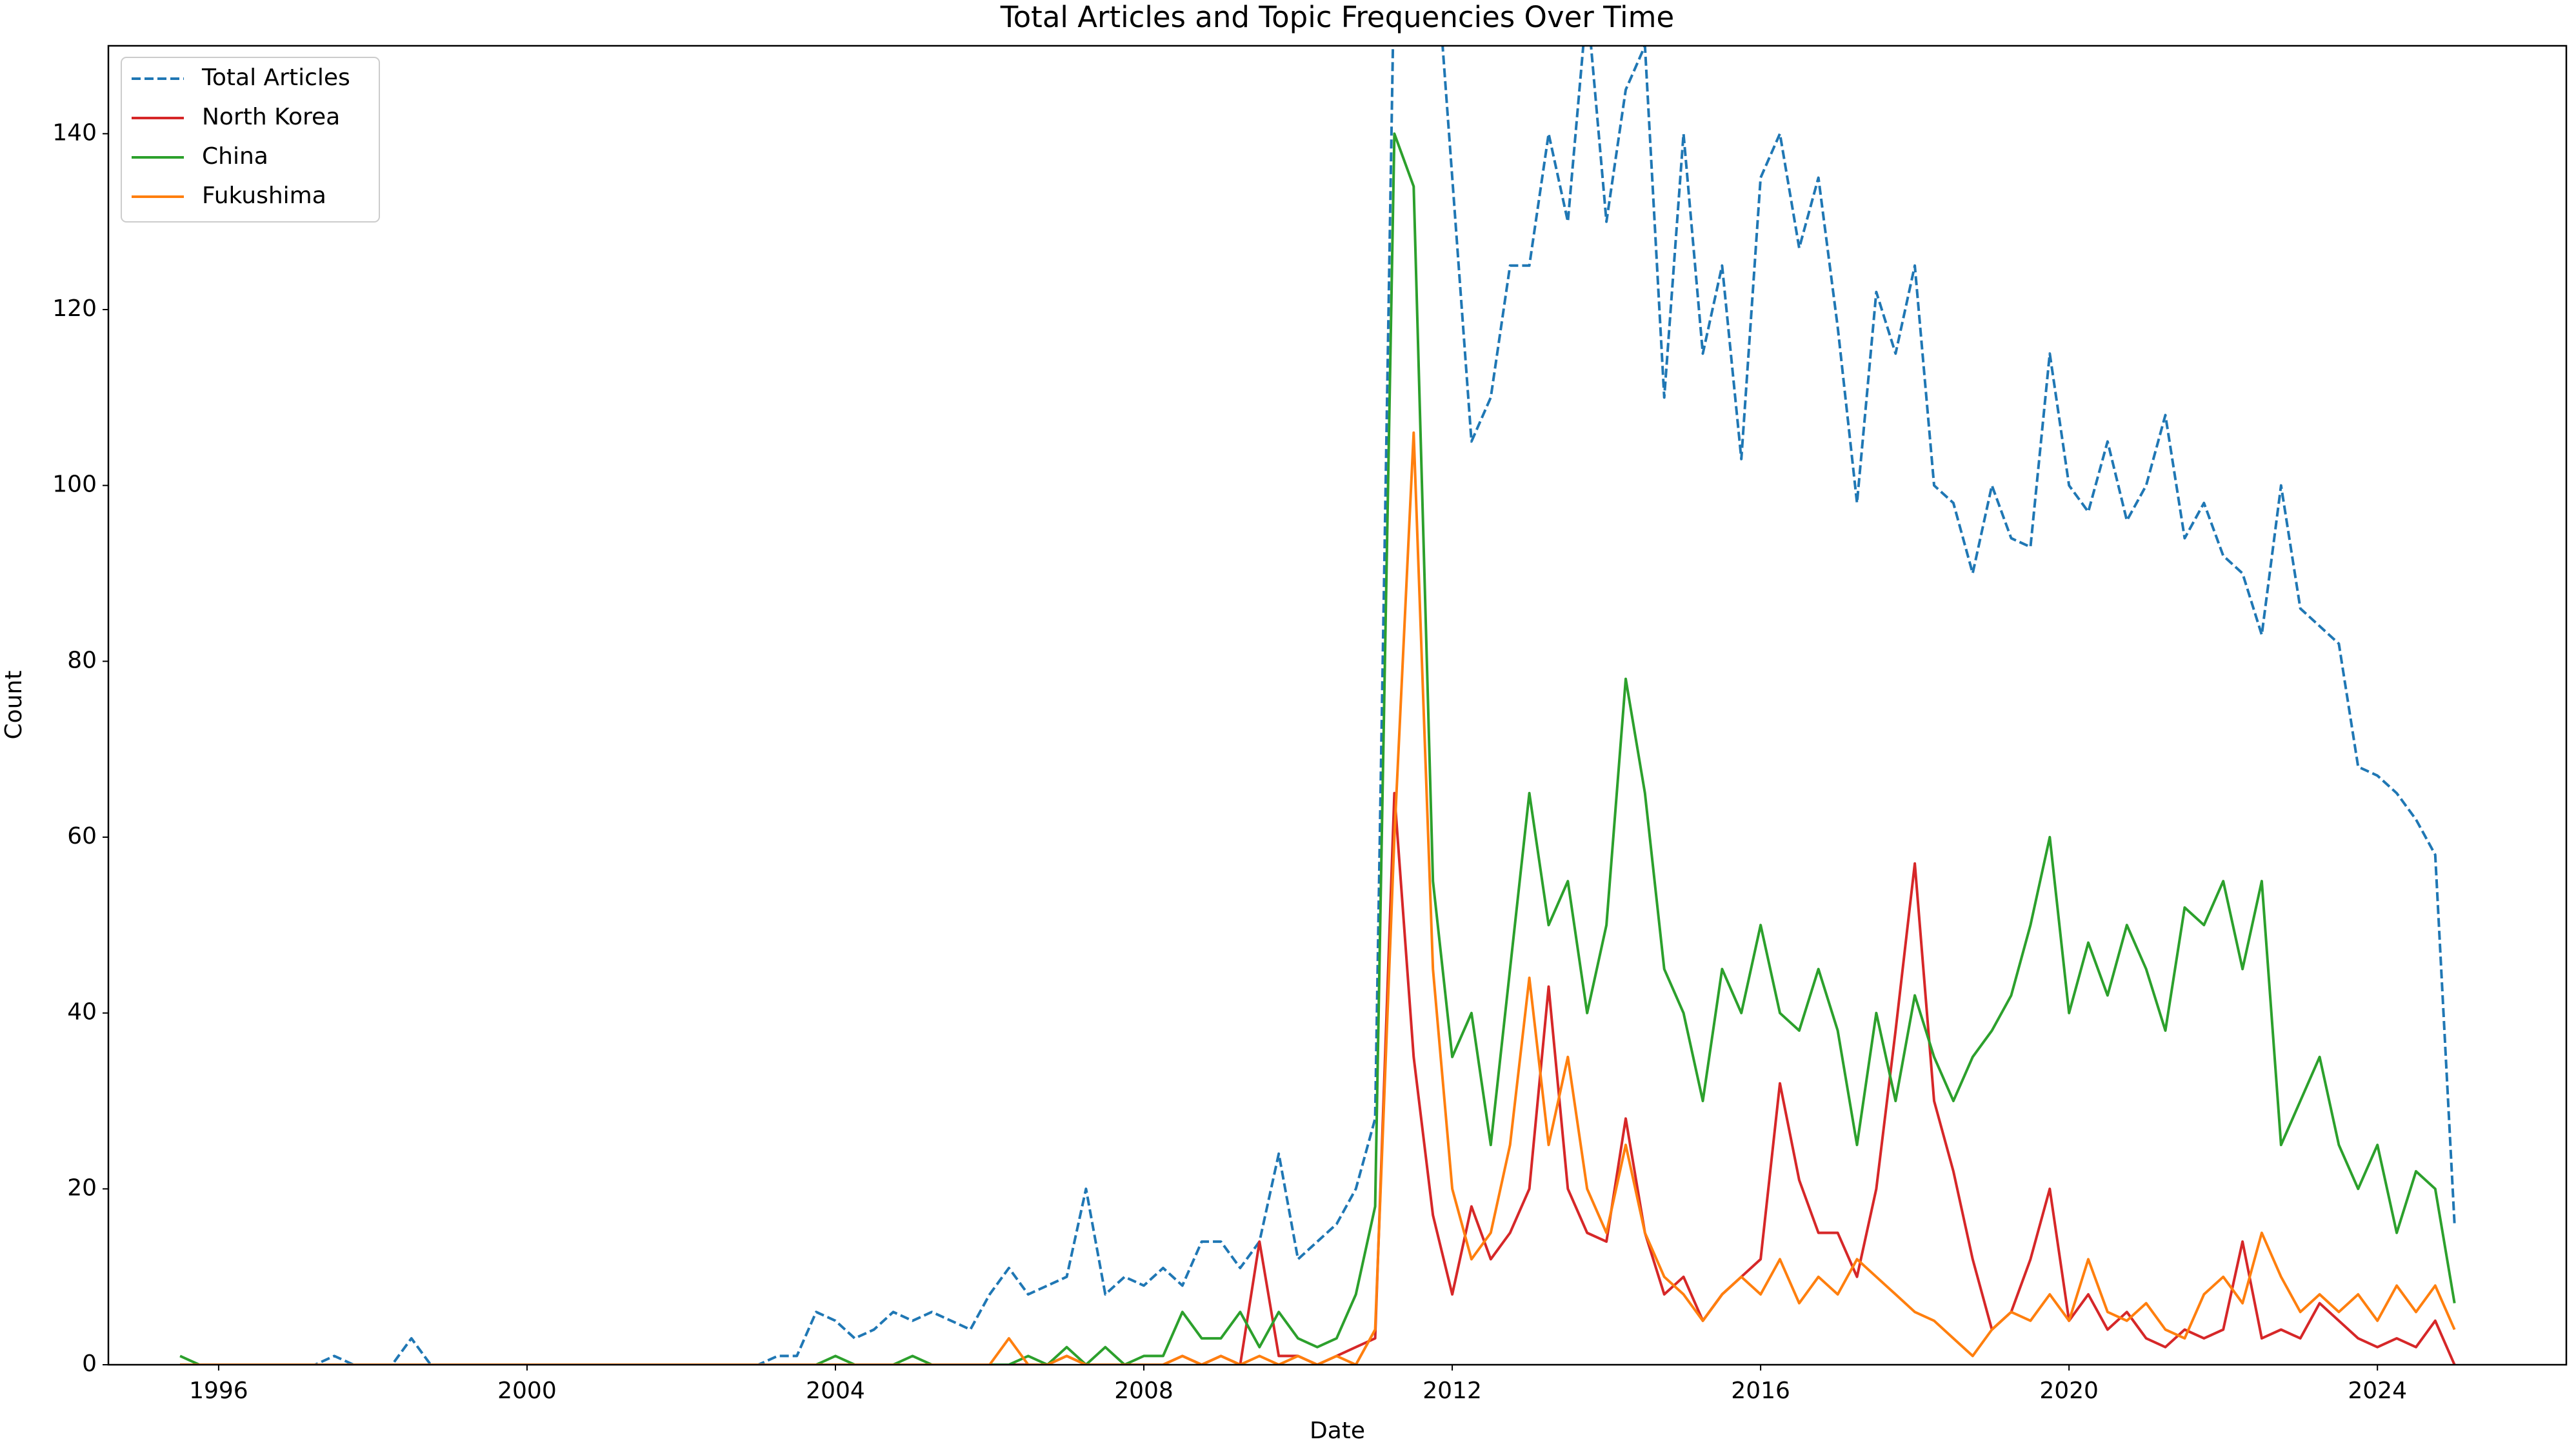 This screenshot has height=1446, width=2576. What do you see at coordinates (264, 196) in the screenshot?
I see `legend-label: Fukushima` at bounding box center [264, 196].